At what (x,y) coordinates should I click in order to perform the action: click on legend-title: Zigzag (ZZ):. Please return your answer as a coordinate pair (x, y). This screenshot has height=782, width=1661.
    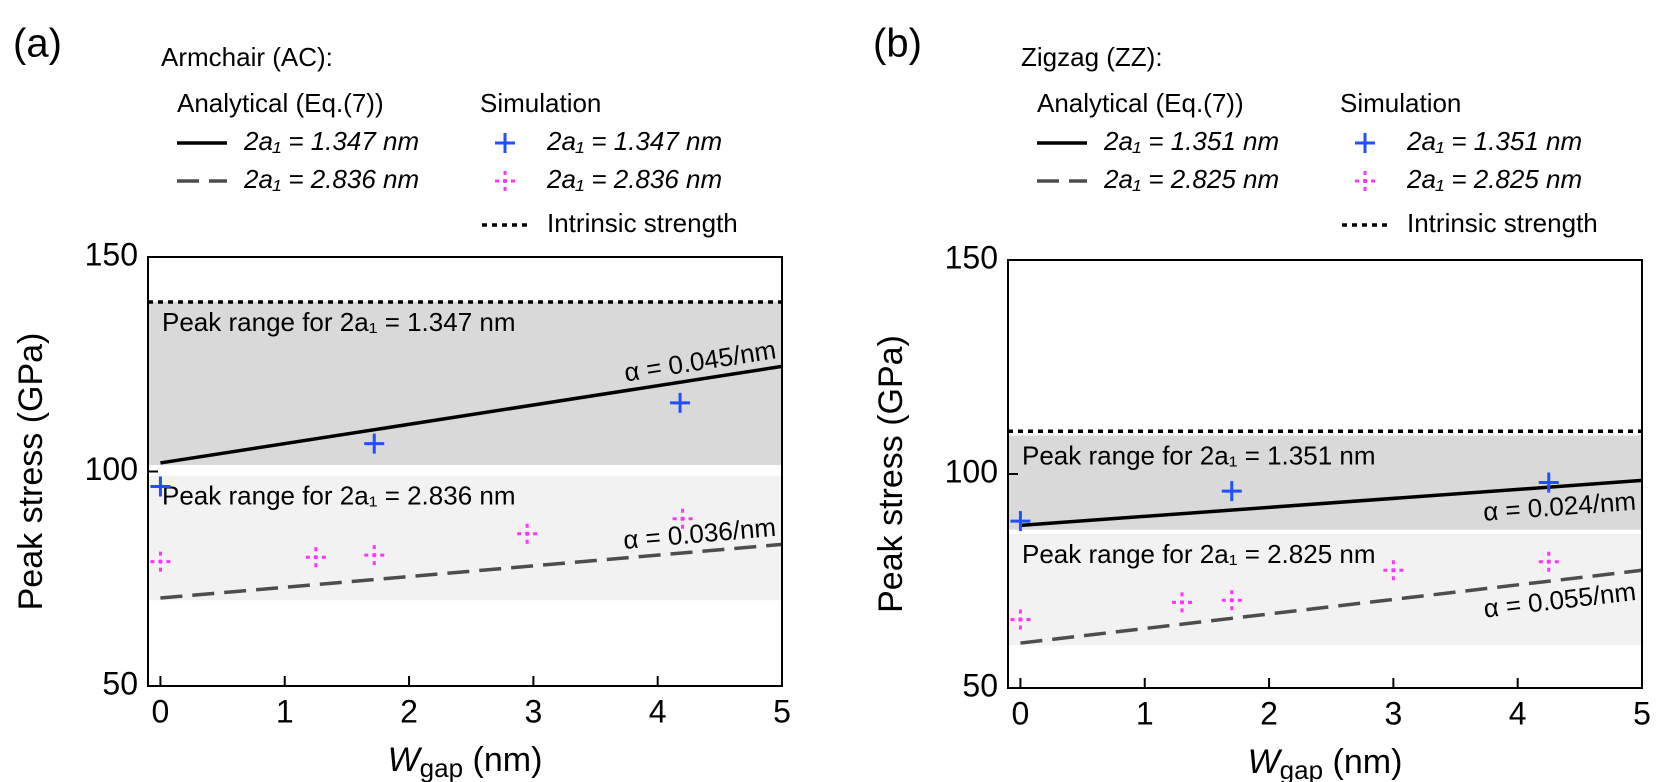
    Looking at the image, I should click on (1092, 57).